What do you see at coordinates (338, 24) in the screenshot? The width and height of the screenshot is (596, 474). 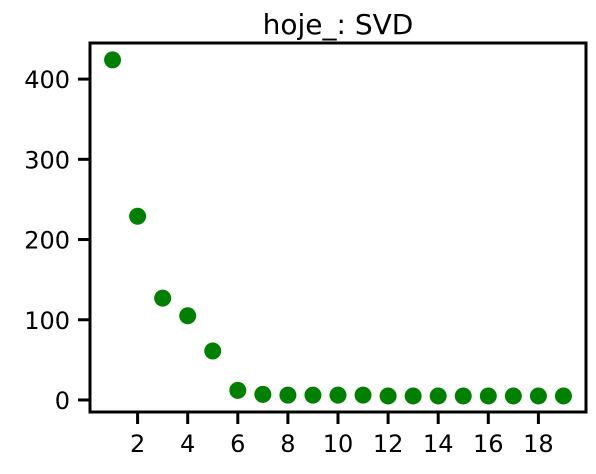 I see `chart-title: hoje_: SVD` at bounding box center [338, 24].